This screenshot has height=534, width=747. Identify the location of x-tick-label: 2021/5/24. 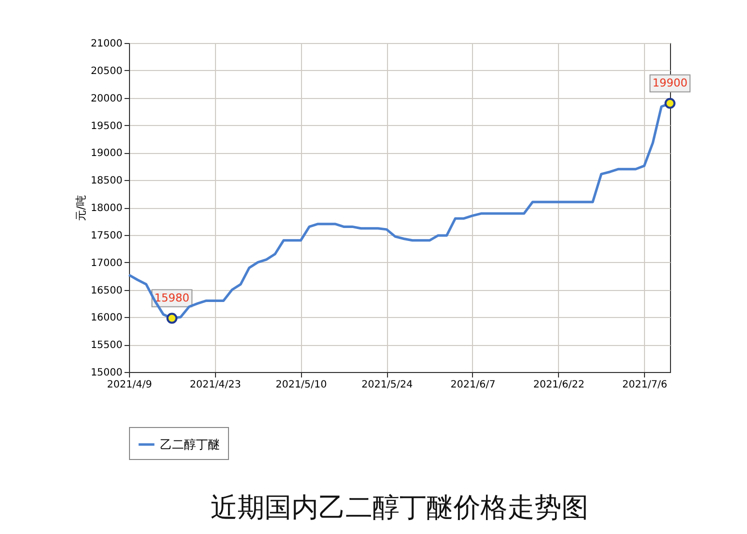
(387, 385).